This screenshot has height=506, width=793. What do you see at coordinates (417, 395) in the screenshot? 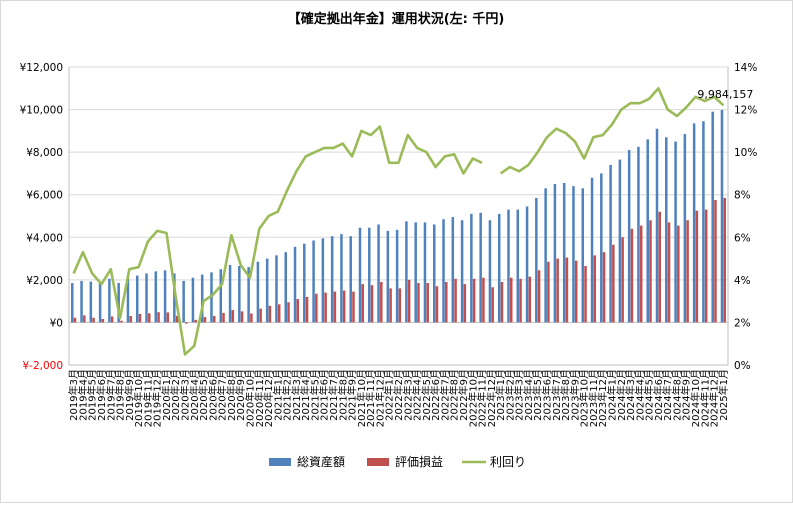
I see `x-tick-label: 2022年4月` at bounding box center [417, 395].